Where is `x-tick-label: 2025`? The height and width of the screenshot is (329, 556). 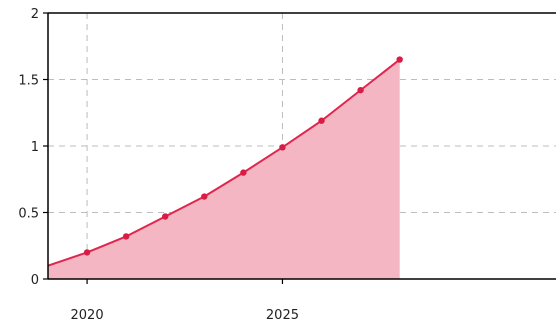
x-tick-label: 2025 is located at coordinates (282, 315).